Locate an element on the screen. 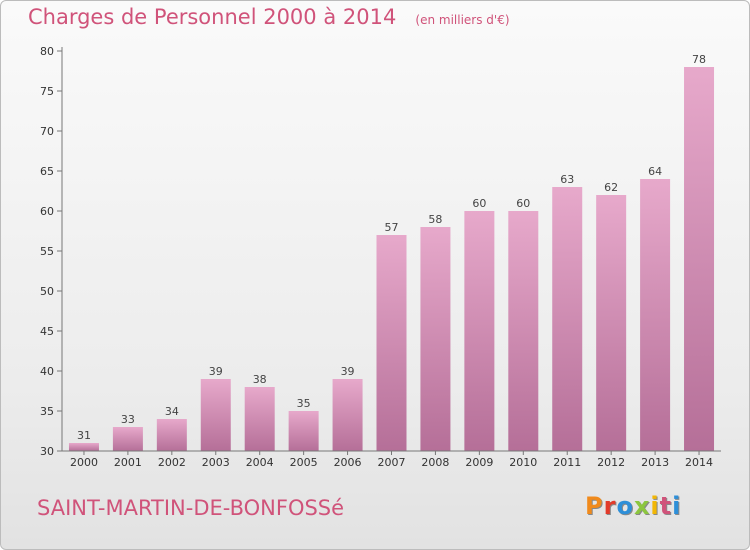 The width and height of the screenshot is (750, 550). x-tick-label: 2005 is located at coordinates (304, 462).